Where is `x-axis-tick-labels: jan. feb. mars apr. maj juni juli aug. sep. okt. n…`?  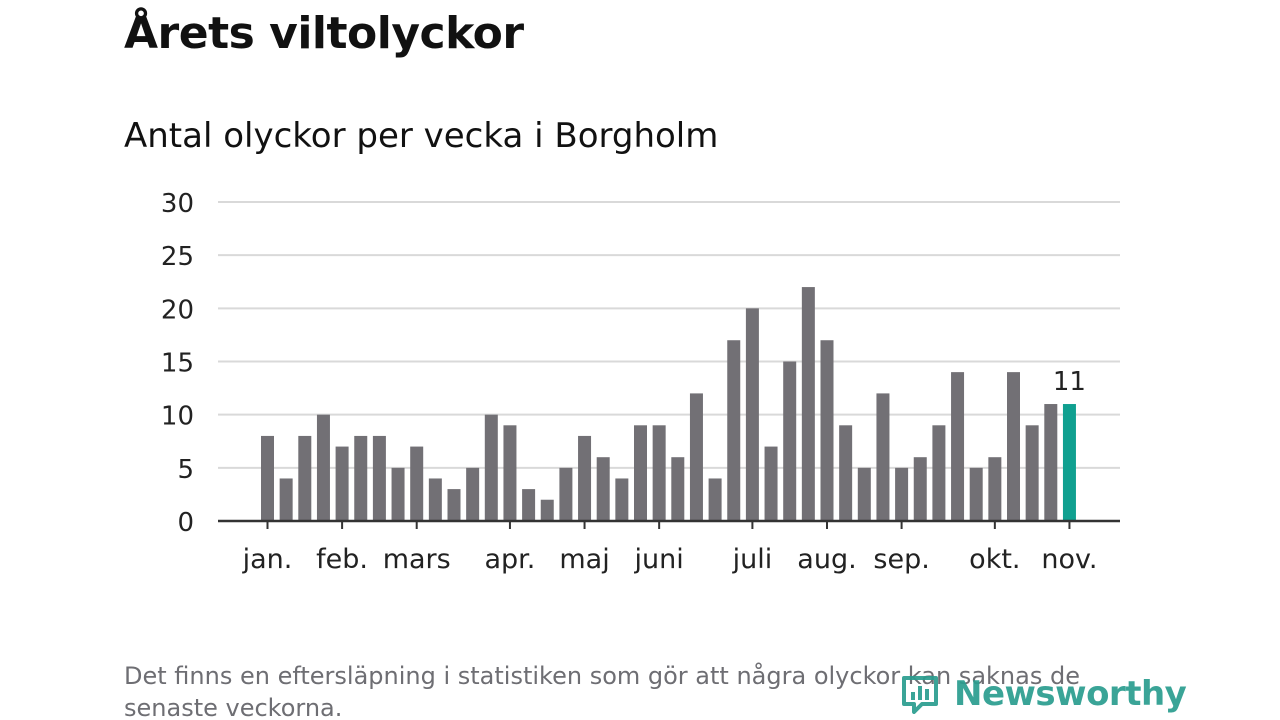
x-axis-tick-labels: jan. feb. mars apr. maj juni juli aug. sep. okt. n… is located at coordinates (670, 559).